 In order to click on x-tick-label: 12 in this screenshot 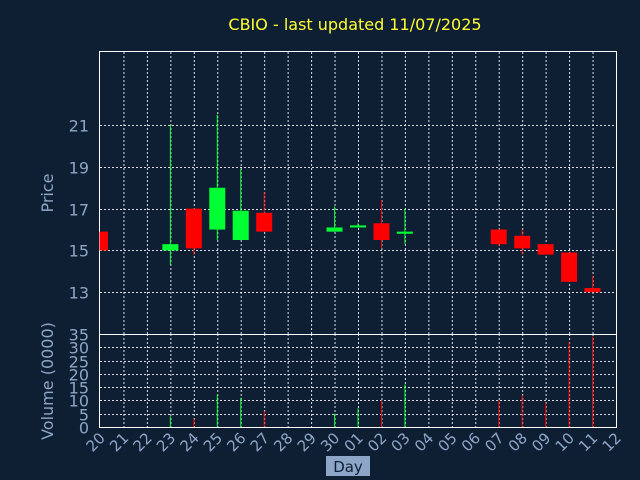, I will do `click(612, 442)`.